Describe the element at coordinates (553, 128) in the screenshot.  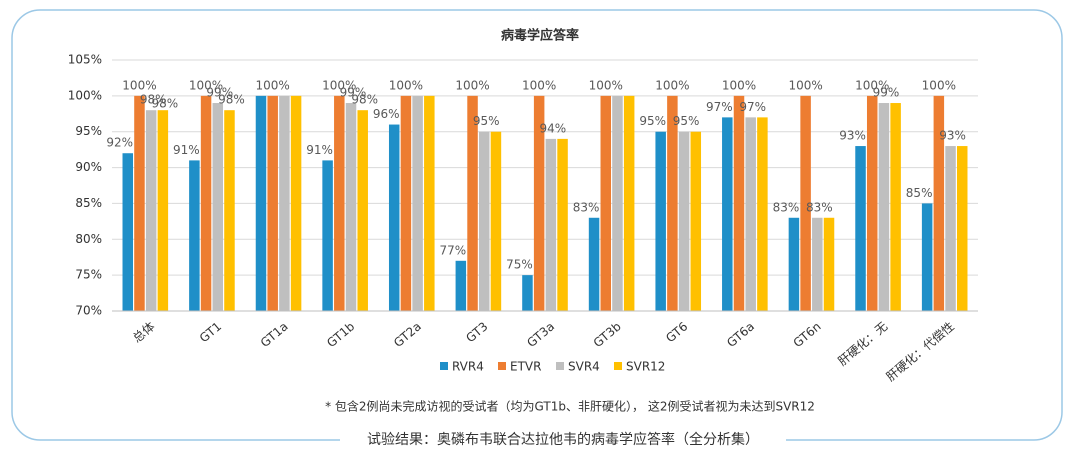
I see `value-label: 94%` at that location.